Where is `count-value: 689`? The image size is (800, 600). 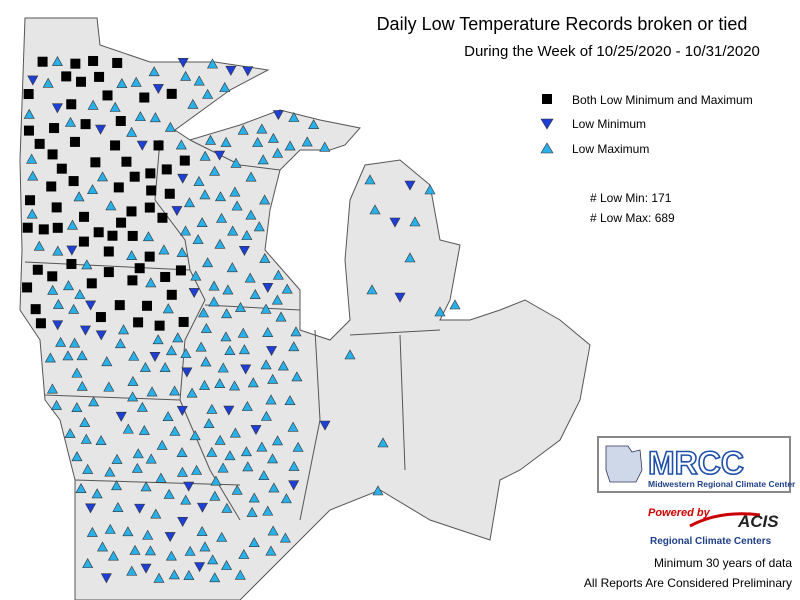 count-value: 689 is located at coordinates (665, 218).